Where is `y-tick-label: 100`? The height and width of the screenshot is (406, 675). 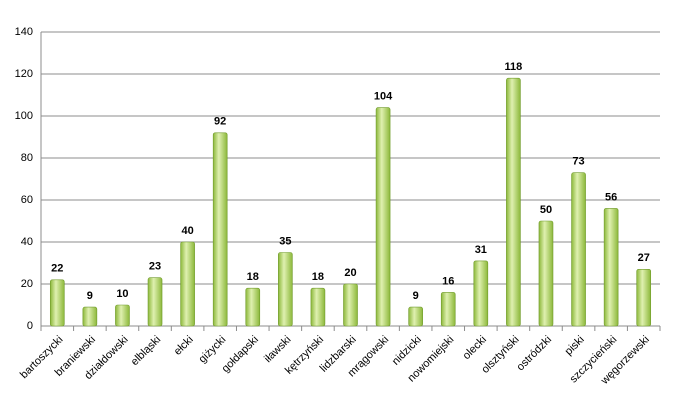 y-tick-label: 100 is located at coordinates (24, 116).